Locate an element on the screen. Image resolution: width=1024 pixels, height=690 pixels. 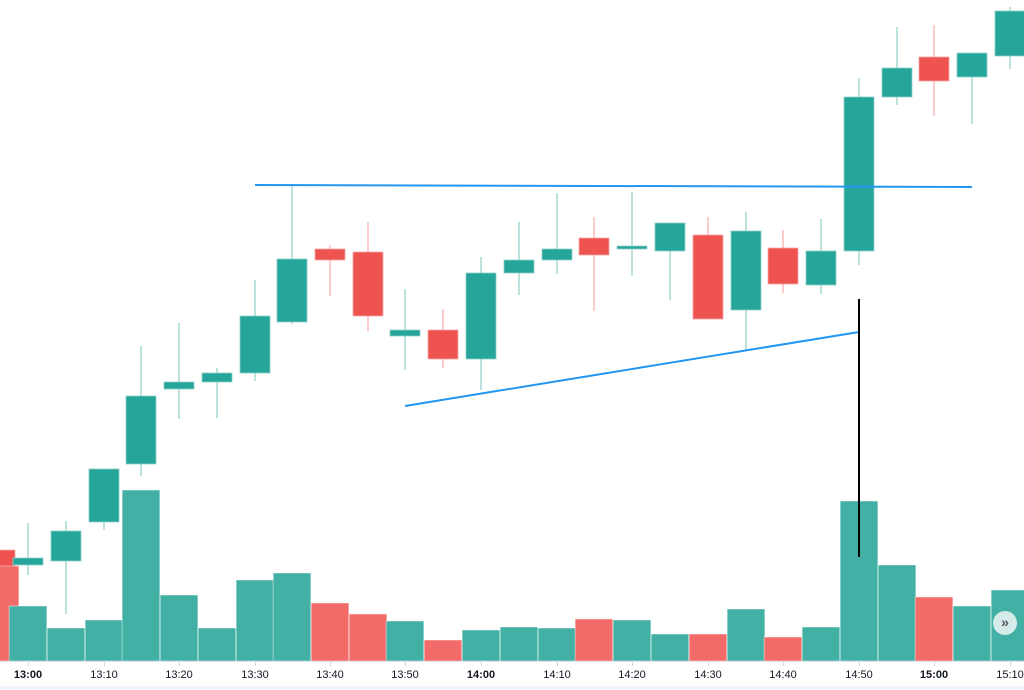
time-tick-label: 14:50 is located at coordinates (859, 675).